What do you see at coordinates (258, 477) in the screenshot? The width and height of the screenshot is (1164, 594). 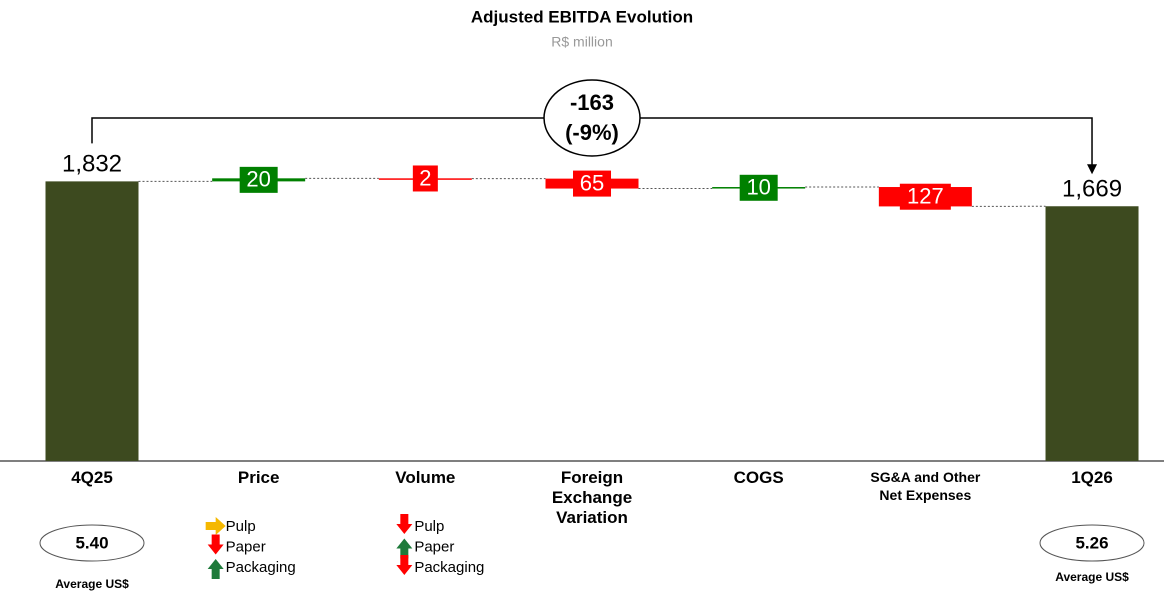 I see `category-label: Price` at bounding box center [258, 477].